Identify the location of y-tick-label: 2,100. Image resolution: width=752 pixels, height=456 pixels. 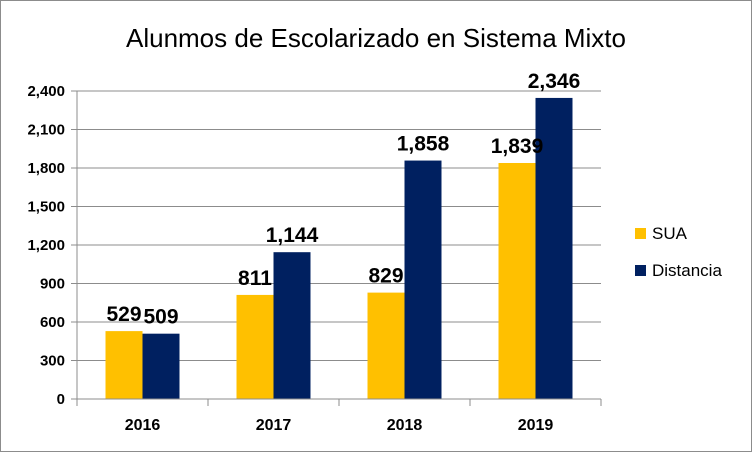
(46, 130).